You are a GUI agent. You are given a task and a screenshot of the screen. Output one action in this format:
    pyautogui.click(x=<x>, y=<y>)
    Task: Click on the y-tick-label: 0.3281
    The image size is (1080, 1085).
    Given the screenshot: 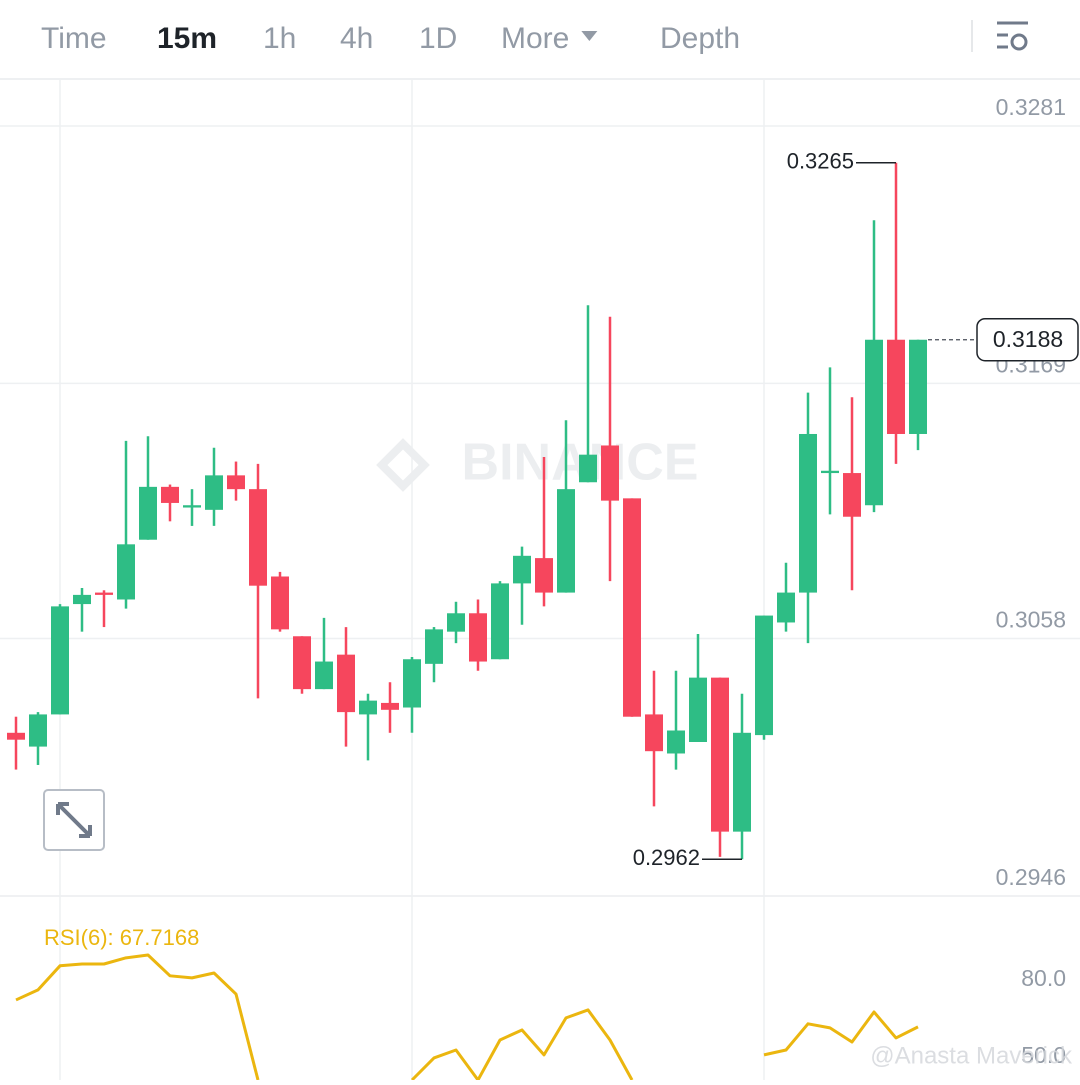 What is the action you would take?
    pyautogui.click(x=1031, y=107)
    